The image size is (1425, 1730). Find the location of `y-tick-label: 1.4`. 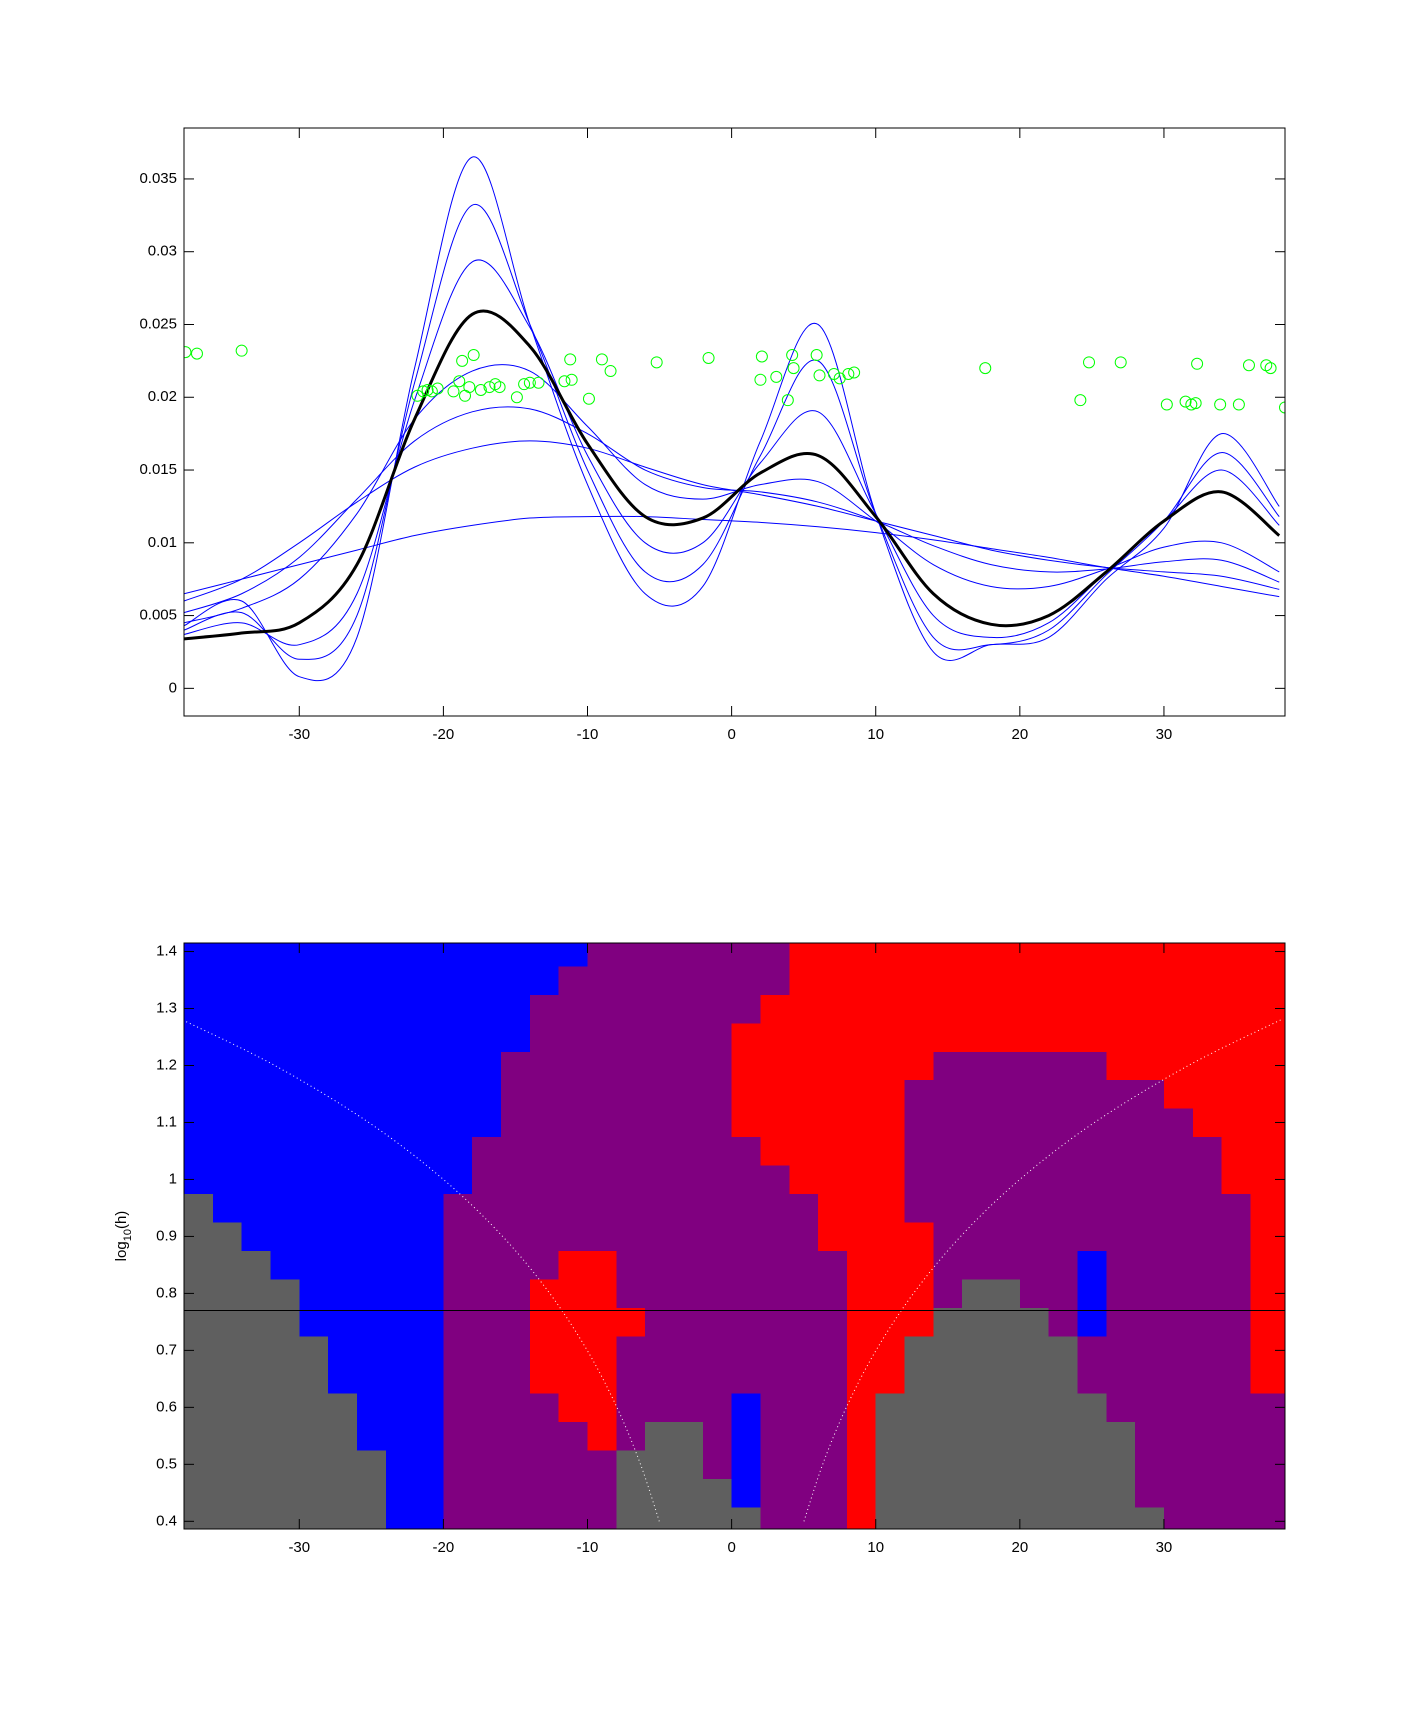

y-tick-label: 1.4 is located at coordinates (166, 951).